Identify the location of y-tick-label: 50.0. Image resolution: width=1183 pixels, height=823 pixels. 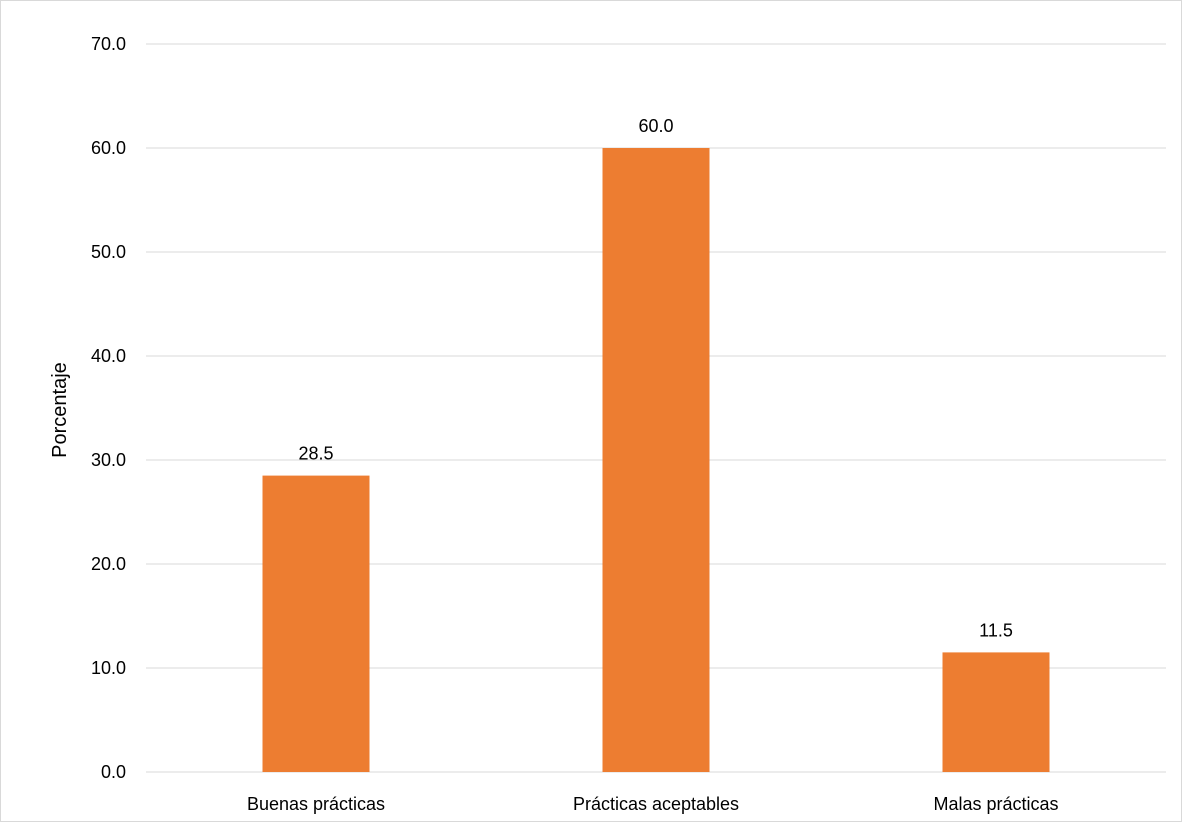
(108, 252).